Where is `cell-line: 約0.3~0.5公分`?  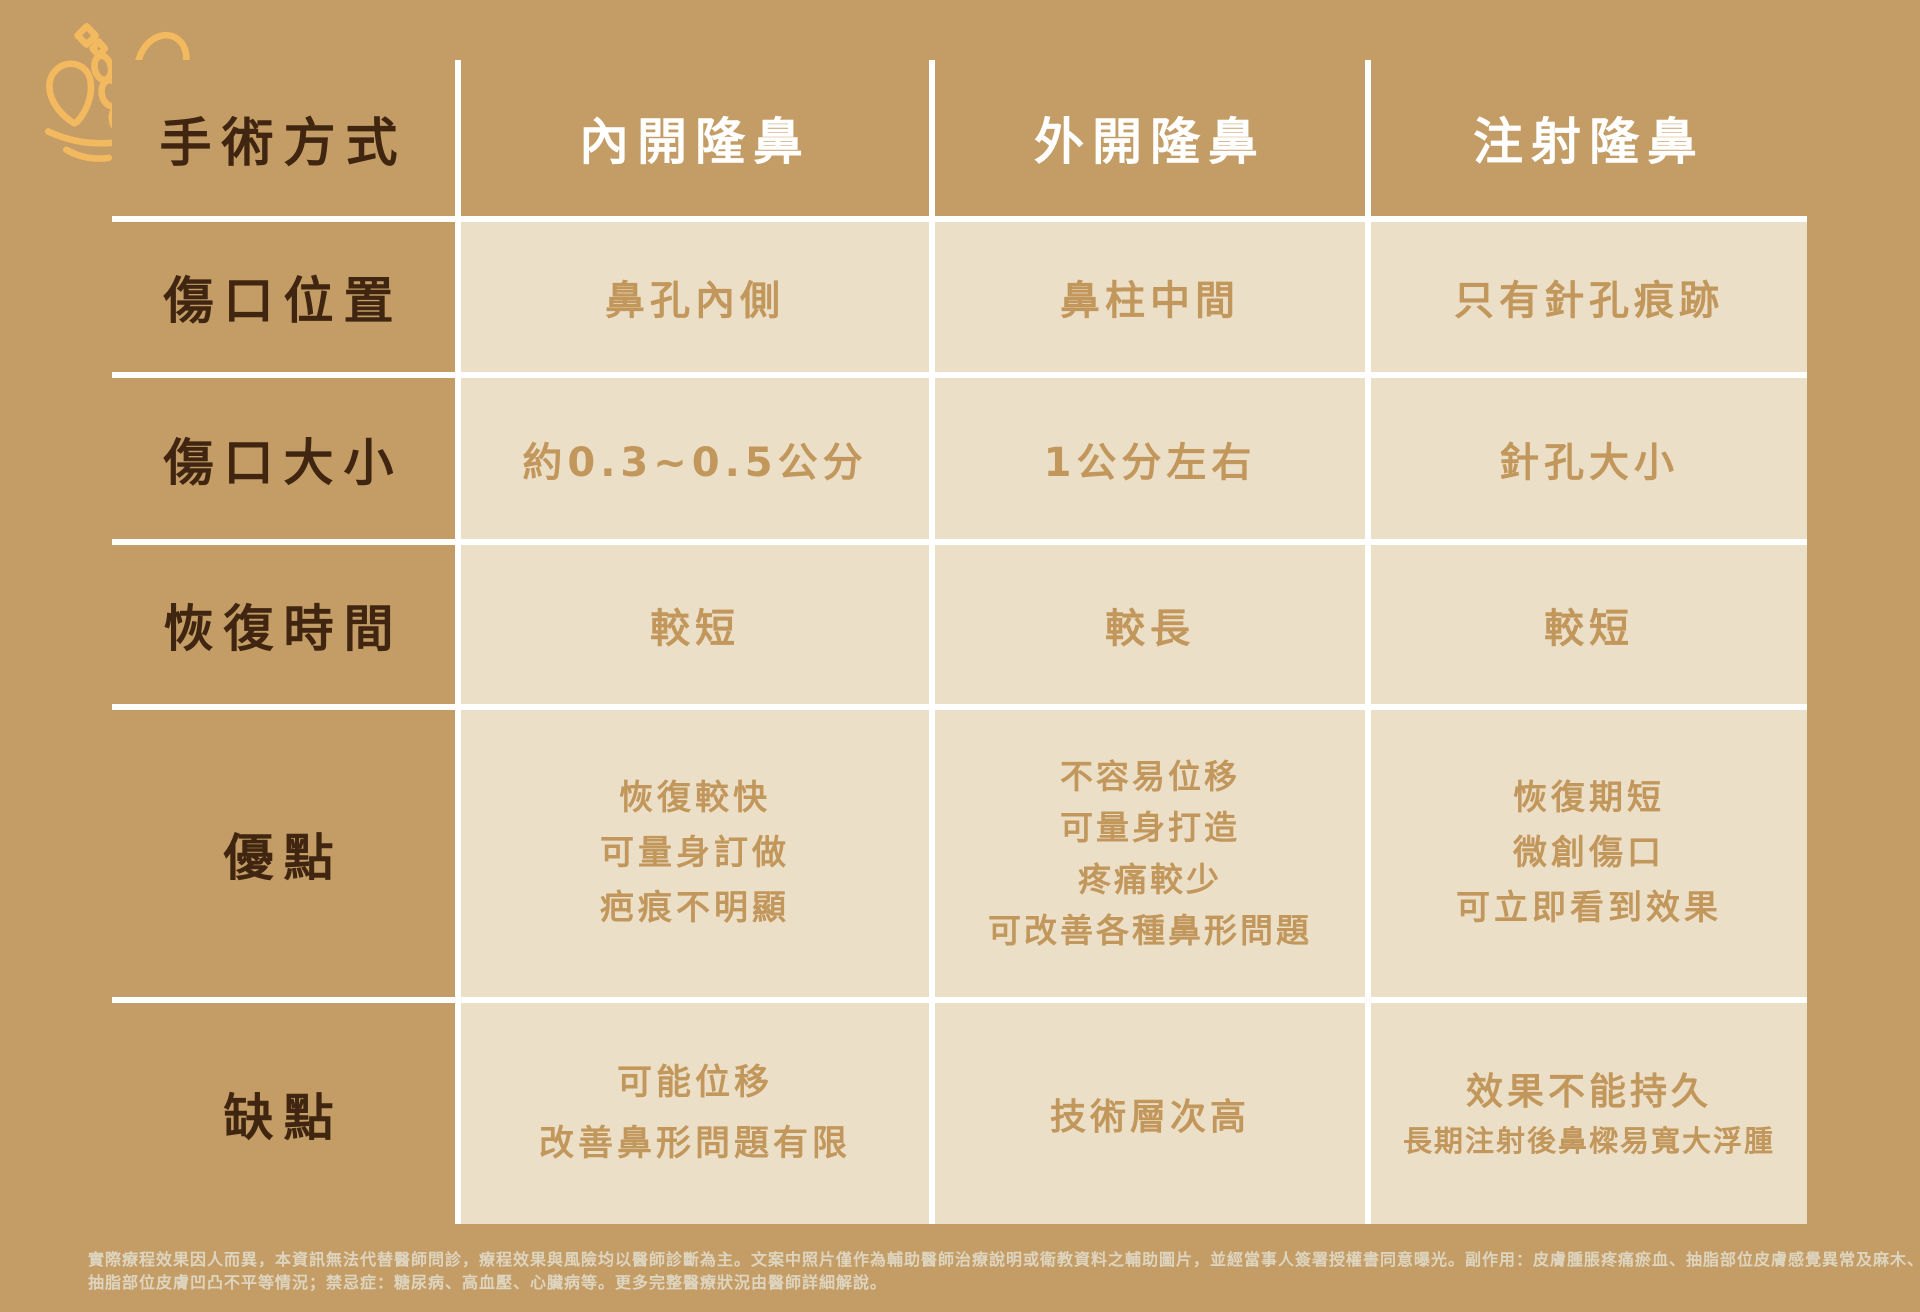
cell-line: 約0.3~0.5公分 is located at coordinates (695, 462).